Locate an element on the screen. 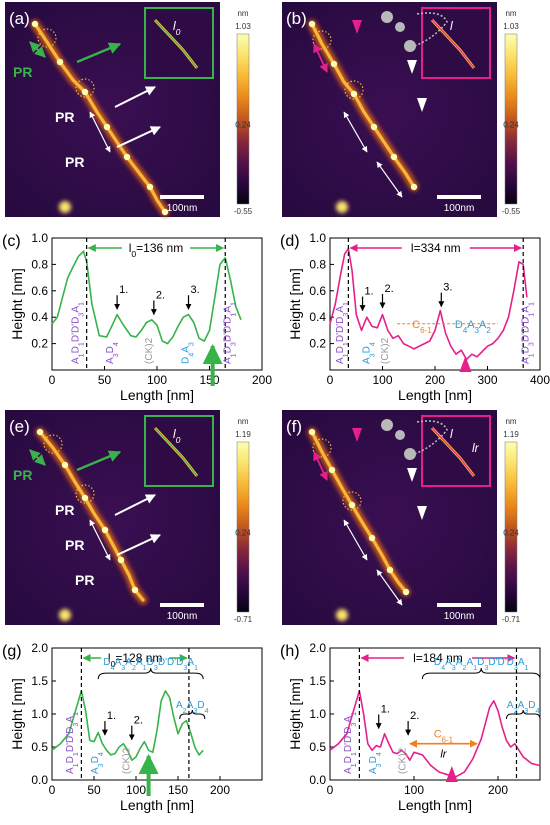 The width and height of the screenshot is (550, 825). cartoon-chain-icon is located at coordinates (430, 437).